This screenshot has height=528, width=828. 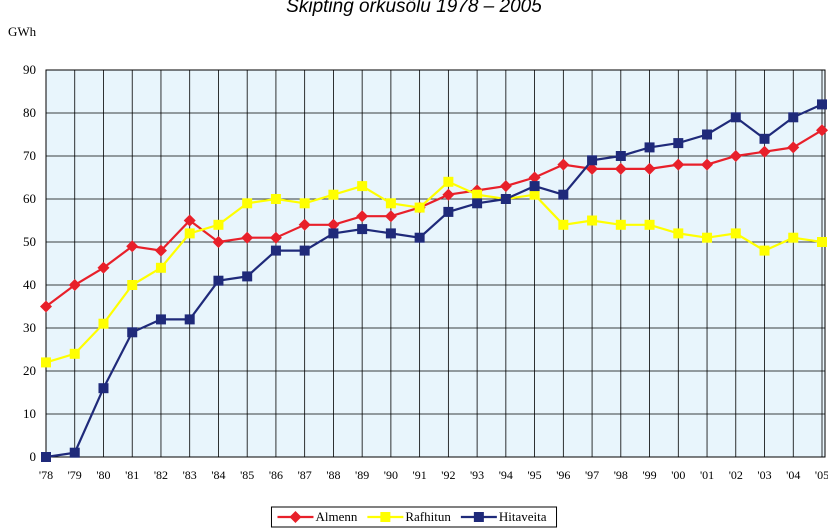 I want to click on x-tick-label: '85, so click(x=247, y=475).